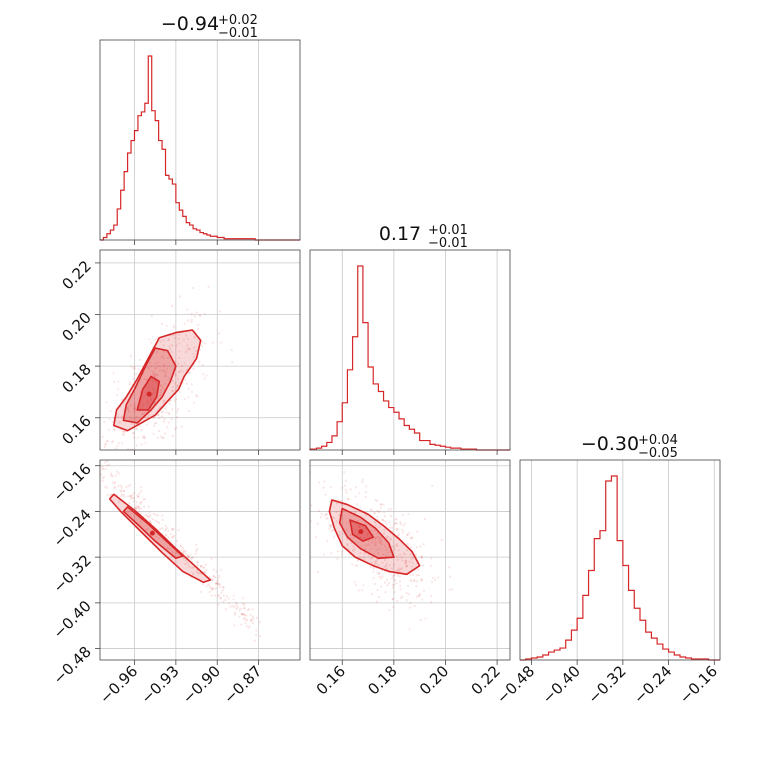 This screenshot has height=760, width=760. Describe the element at coordinates (200, 350) in the screenshot. I see `panel-frame` at that location.